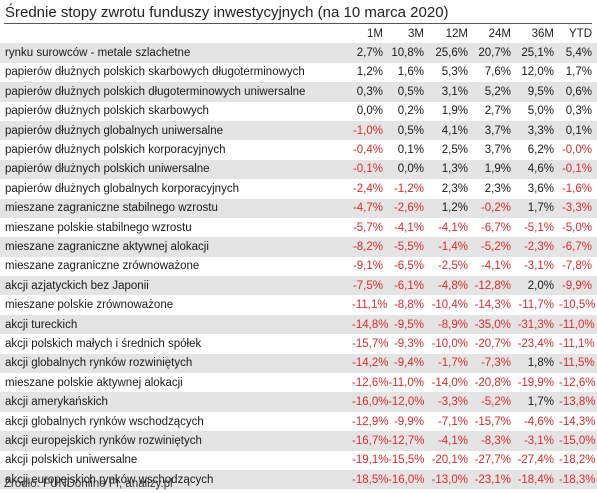  Describe the element at coordinates (451, 247) in the screenshot. I see `return-value-cell: -1,4%` at that location.